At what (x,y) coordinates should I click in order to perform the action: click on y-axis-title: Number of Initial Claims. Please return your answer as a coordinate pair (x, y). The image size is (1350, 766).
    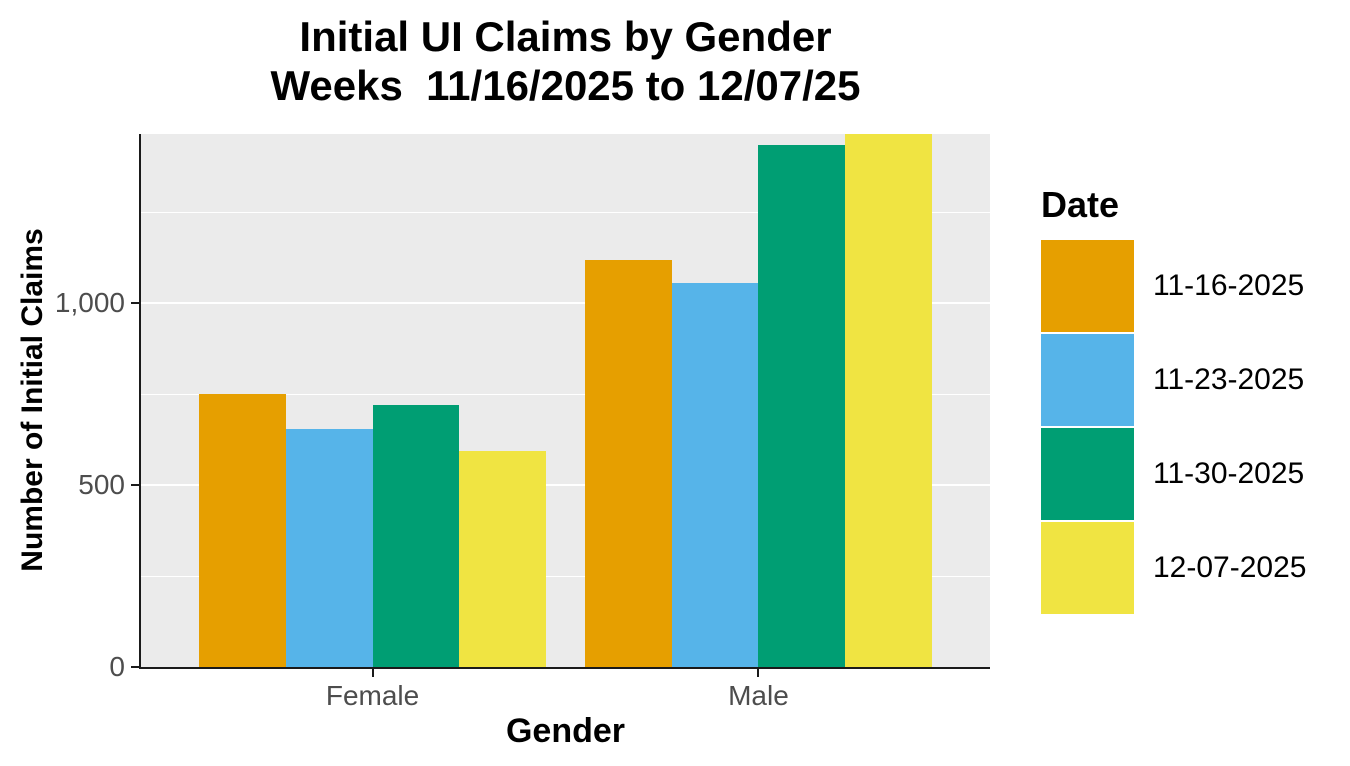
    Looking at the image, I should click on (32, 400).